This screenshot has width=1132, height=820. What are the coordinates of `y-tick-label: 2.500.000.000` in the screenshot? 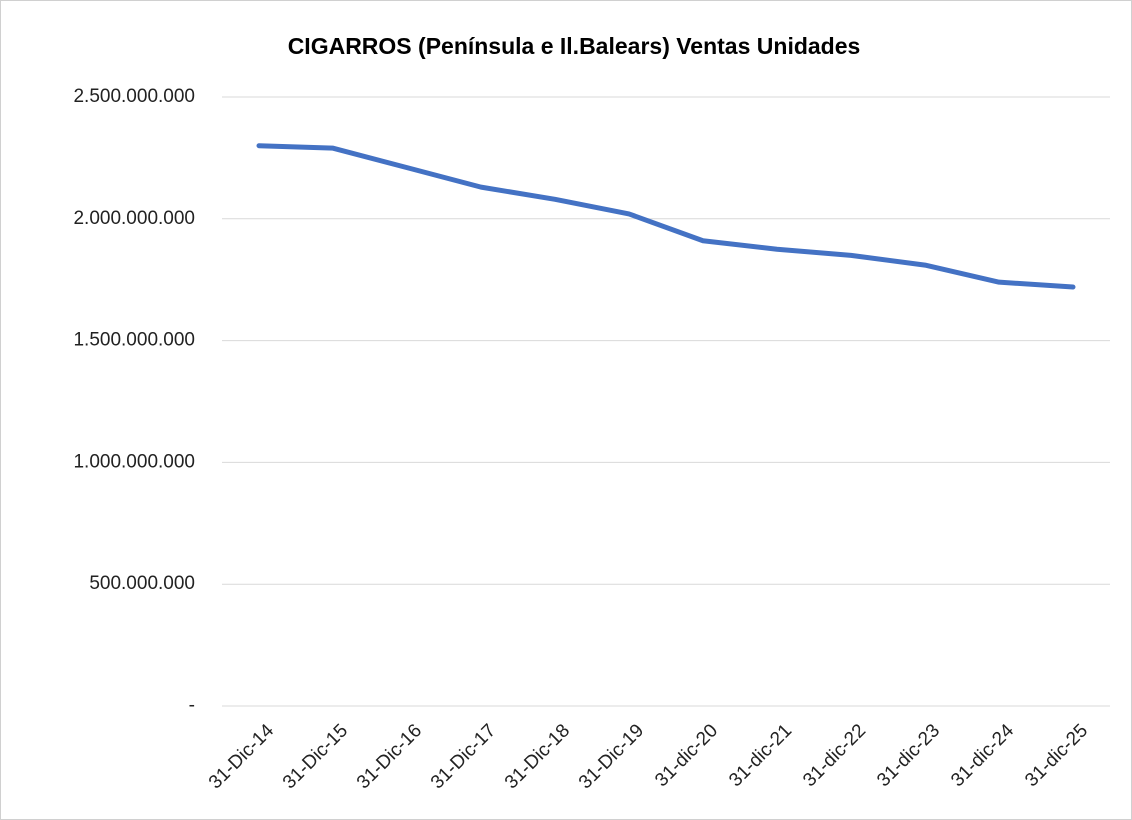 It's located at (134, 96).